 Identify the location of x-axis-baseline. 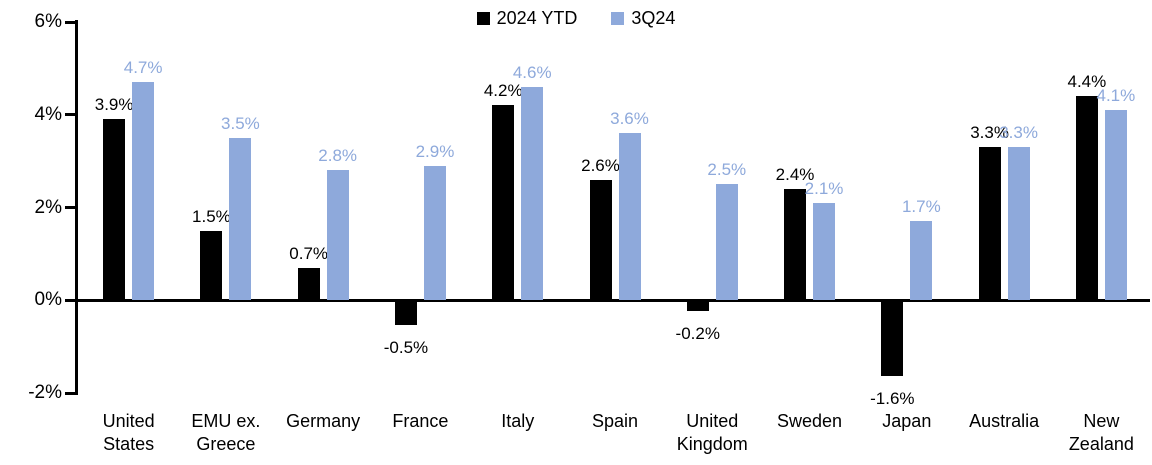
(612, 300).